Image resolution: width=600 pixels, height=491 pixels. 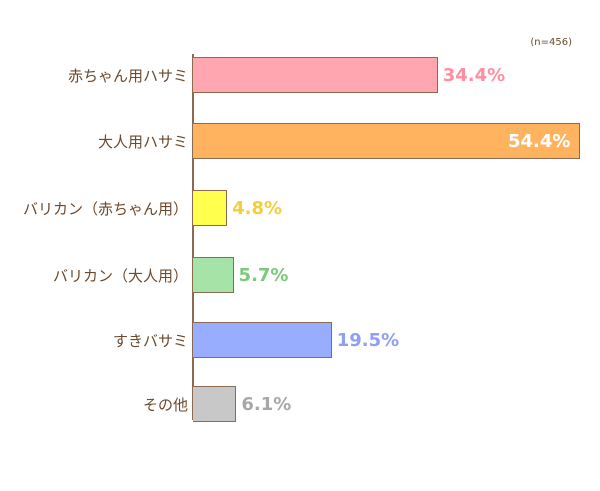 I want to click on bar-row: 赤ちゃん用ハサミ 34.4%, so click(x=300, y=76).